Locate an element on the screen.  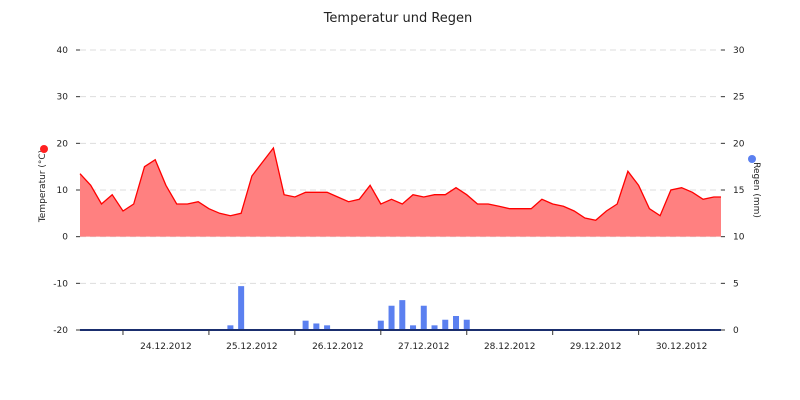
right-tick-label: 15 is located at coordinates (738, 191).